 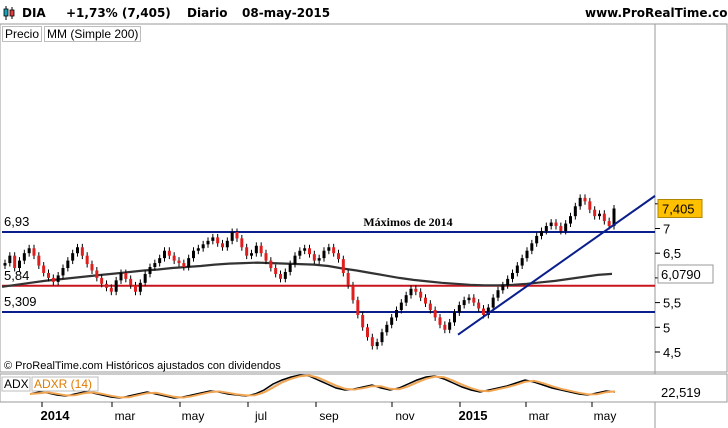 What do you see at coordinates (685, 274) in the screenshot?
I see `ma-value-badge` at bounding box center [685, 274].